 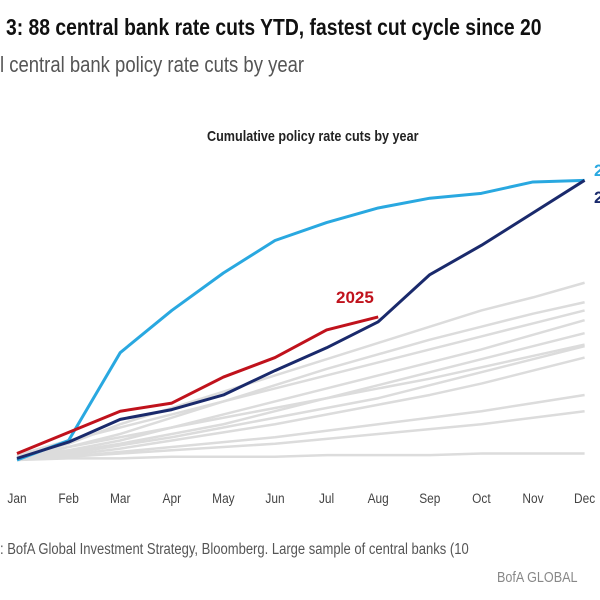 I want to click on series-line-2025, so click(x=197, y=385).